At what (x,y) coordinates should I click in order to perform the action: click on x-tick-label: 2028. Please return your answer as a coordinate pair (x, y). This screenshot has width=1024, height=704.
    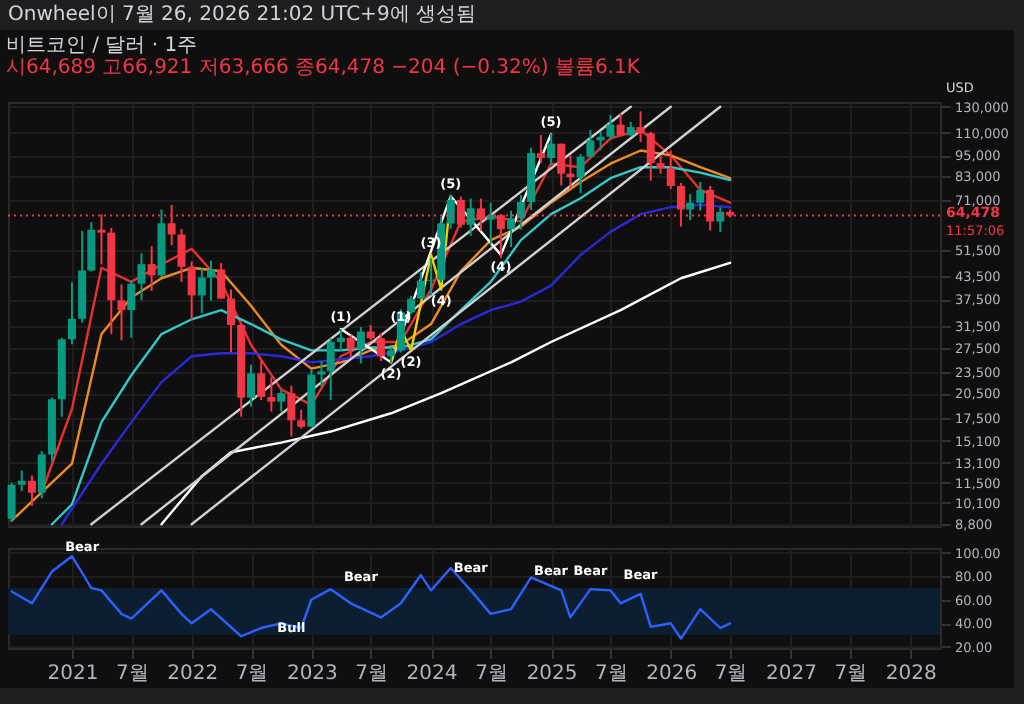
    Looking at the image, I should click on (911, 674).